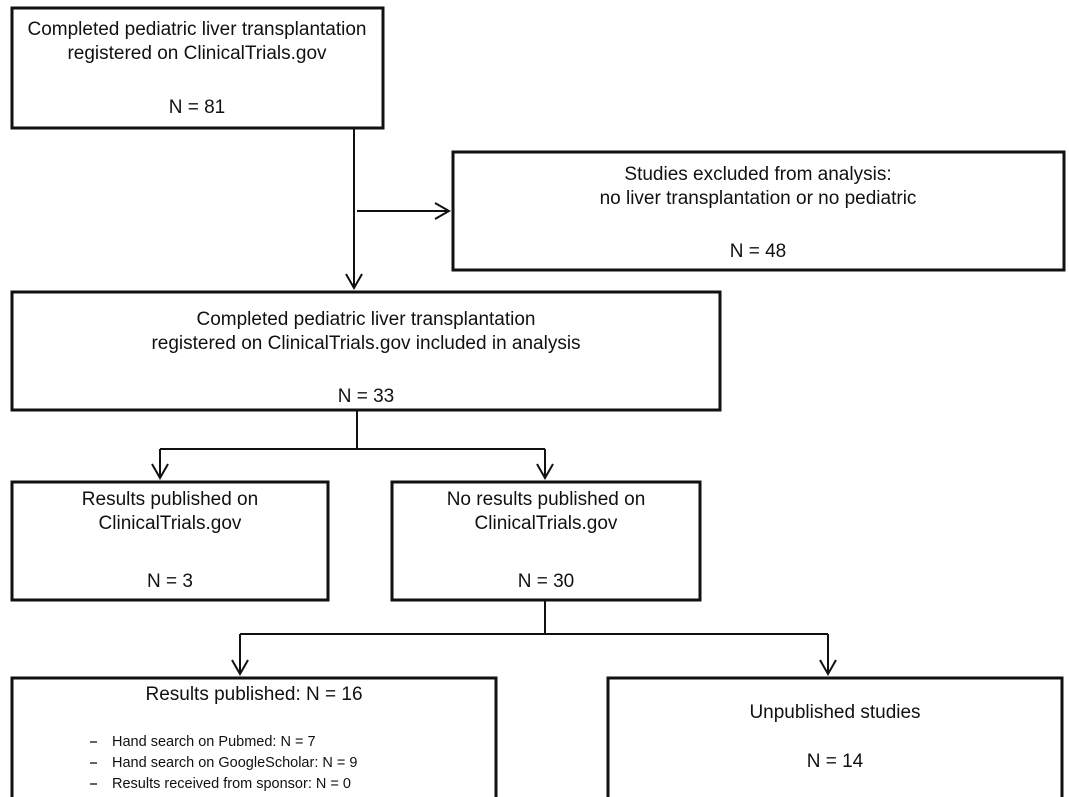 The width and height of the screenshot is (1069, 797). I want to click on box-text: Studies excluded from analysis:, so click(757, 174).